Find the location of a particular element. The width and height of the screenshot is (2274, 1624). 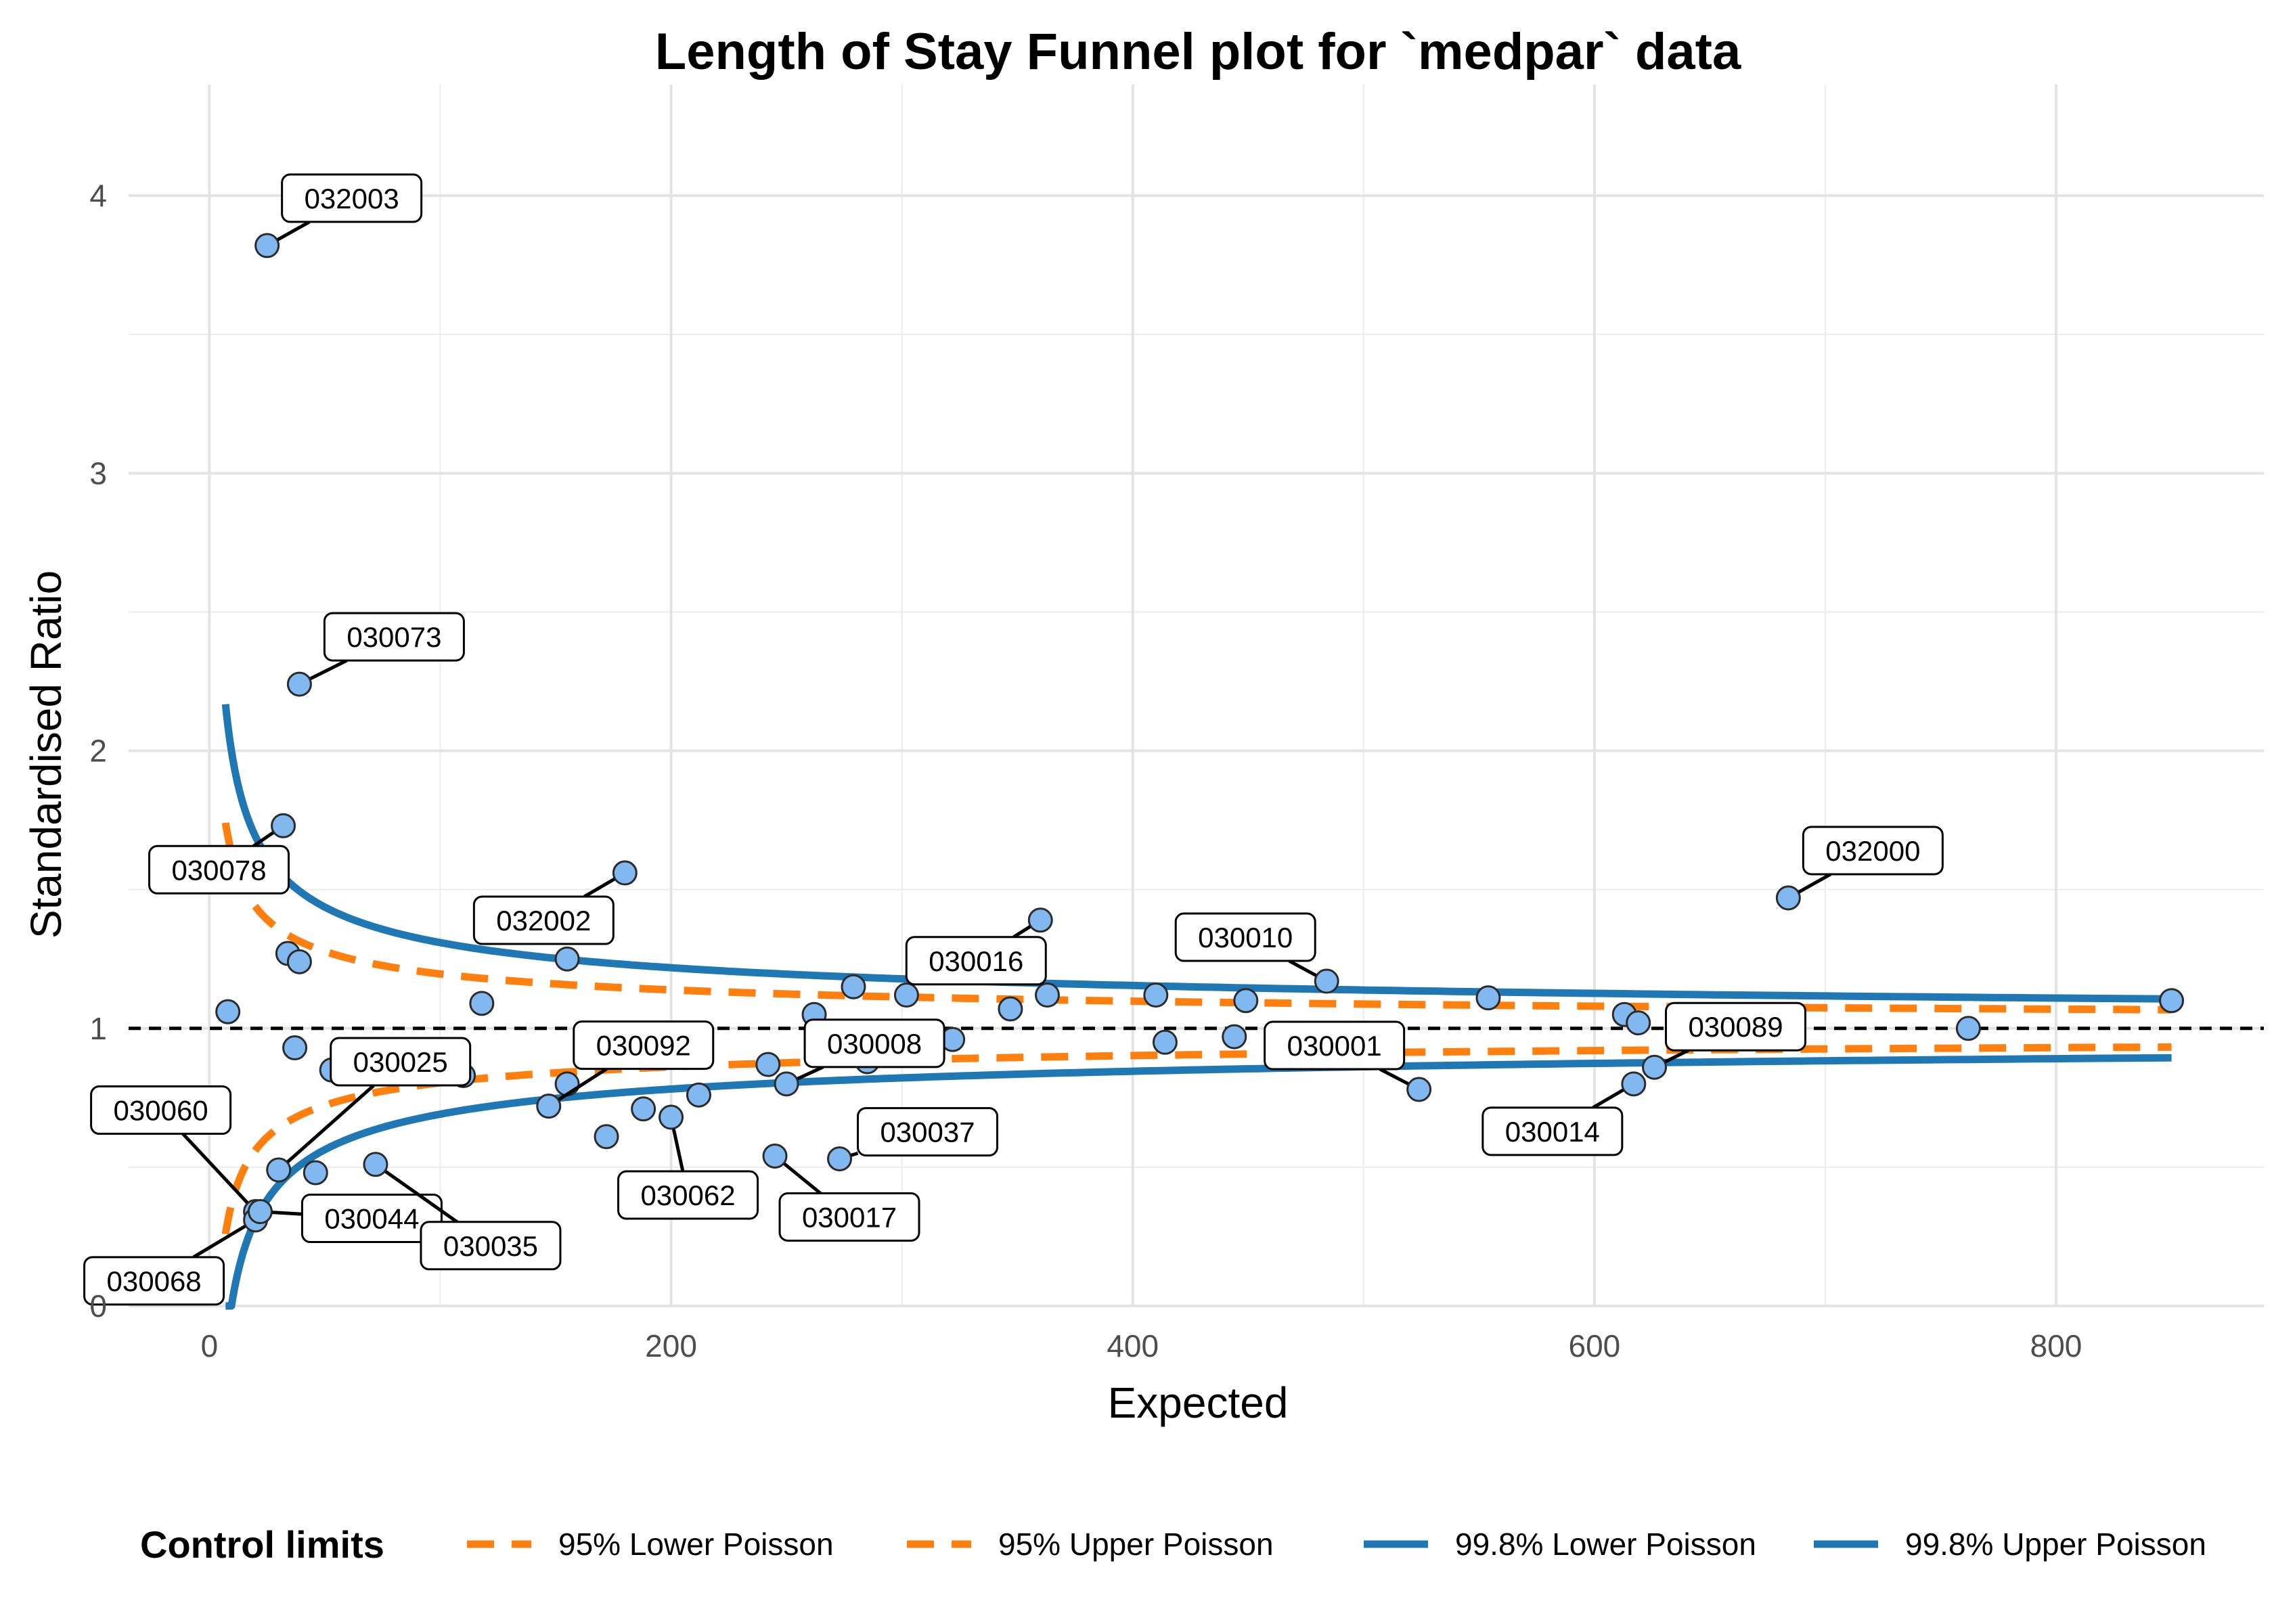

point-label: 032003 is located at coordinates (352, 199).